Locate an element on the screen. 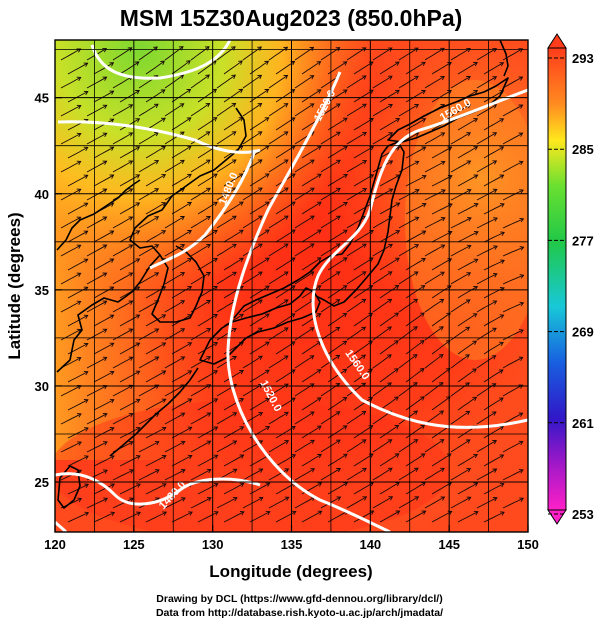 The height and width of the screenshot is (625, 599). y-tick-label: 30 is located at coordinates (42, 386).